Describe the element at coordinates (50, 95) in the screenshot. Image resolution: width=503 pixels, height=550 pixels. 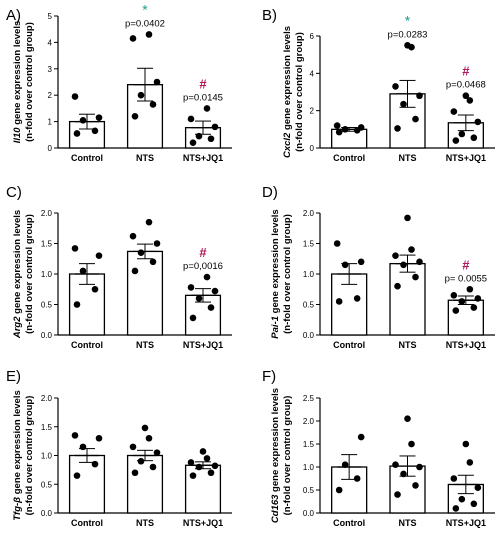
I see `y-tick-label: 2` at that location.